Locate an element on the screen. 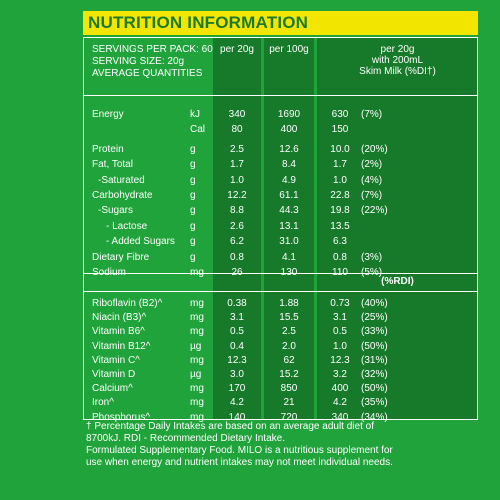  value-per100: 61.1 is located at coordinates (289, 195).